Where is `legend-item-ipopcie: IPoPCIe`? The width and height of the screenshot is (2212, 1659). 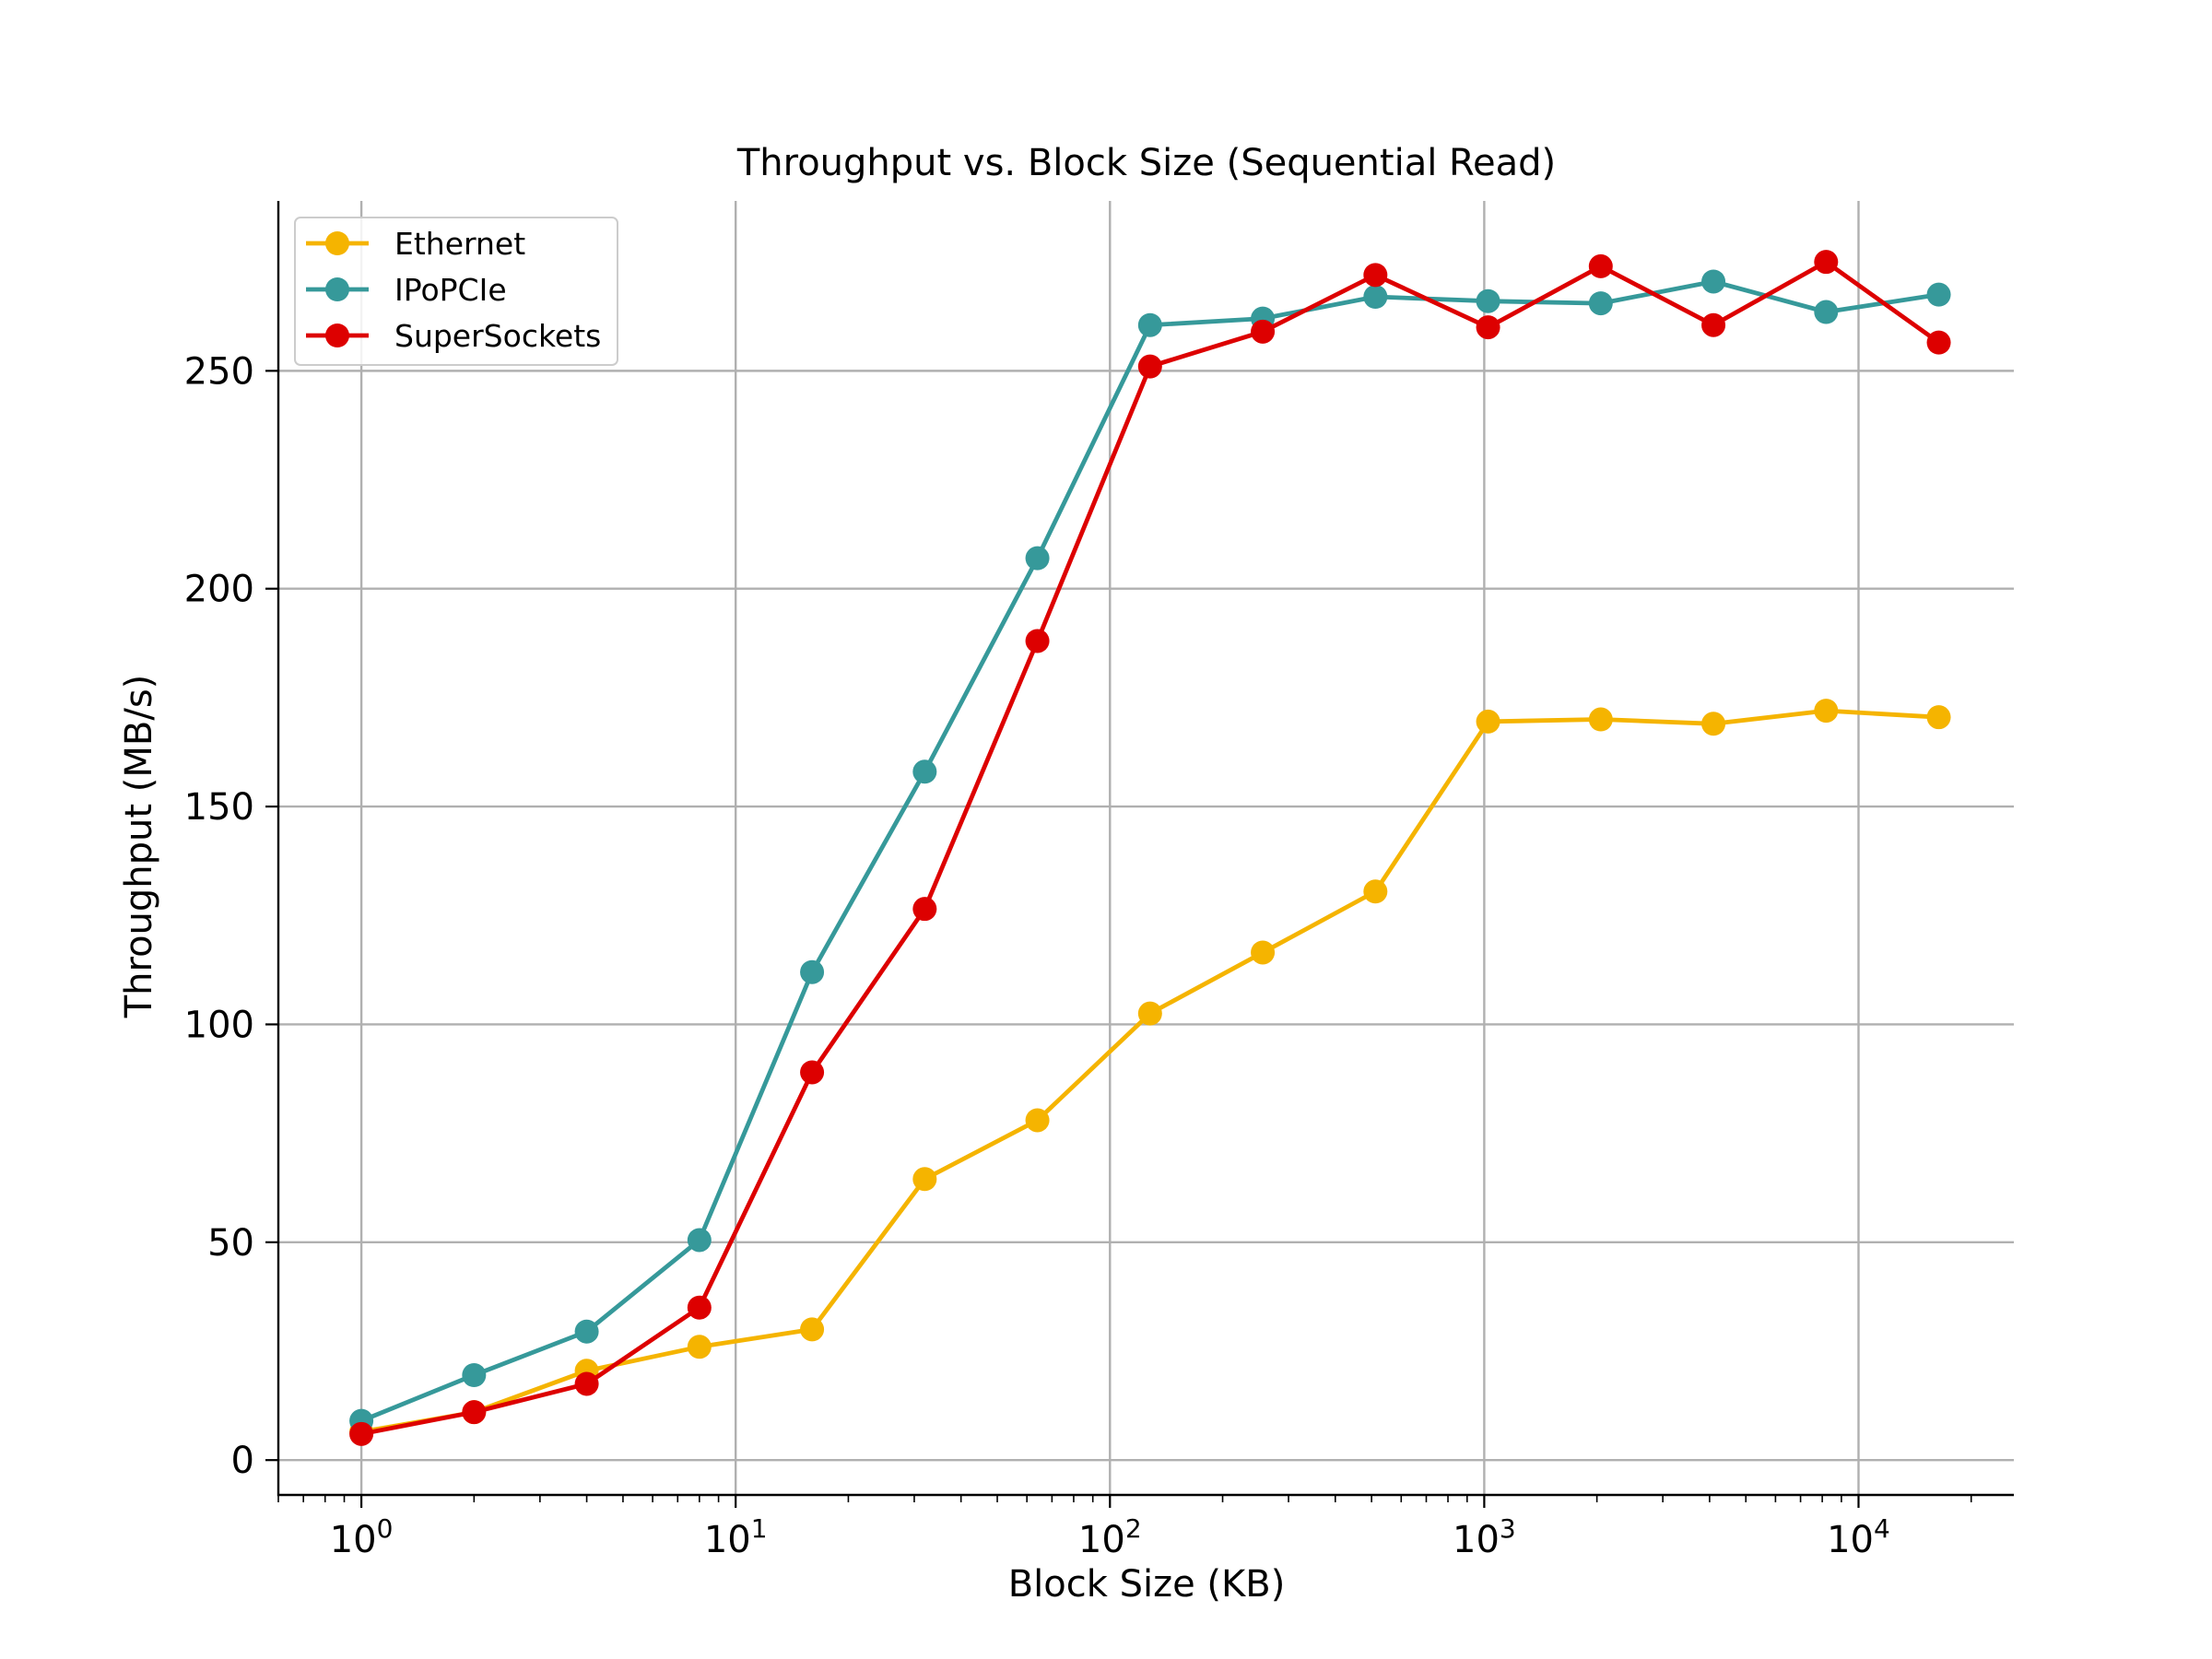
legend-item-ipopcie: IPoPCIe is located at coordinates (406, 290).